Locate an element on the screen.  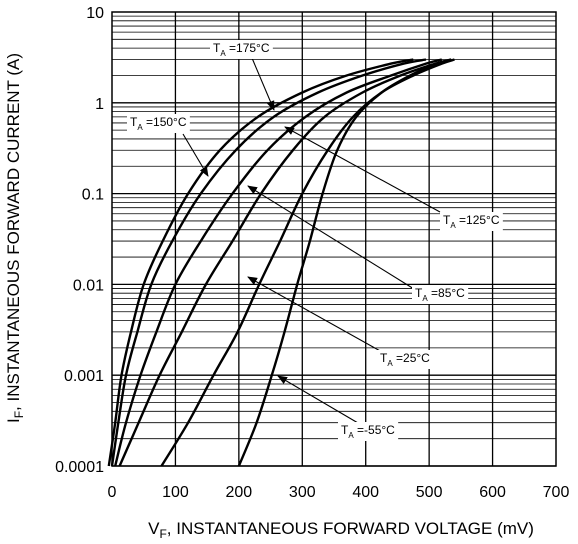
y-tick-label: 0.01 is located at coordinates (88, 285).